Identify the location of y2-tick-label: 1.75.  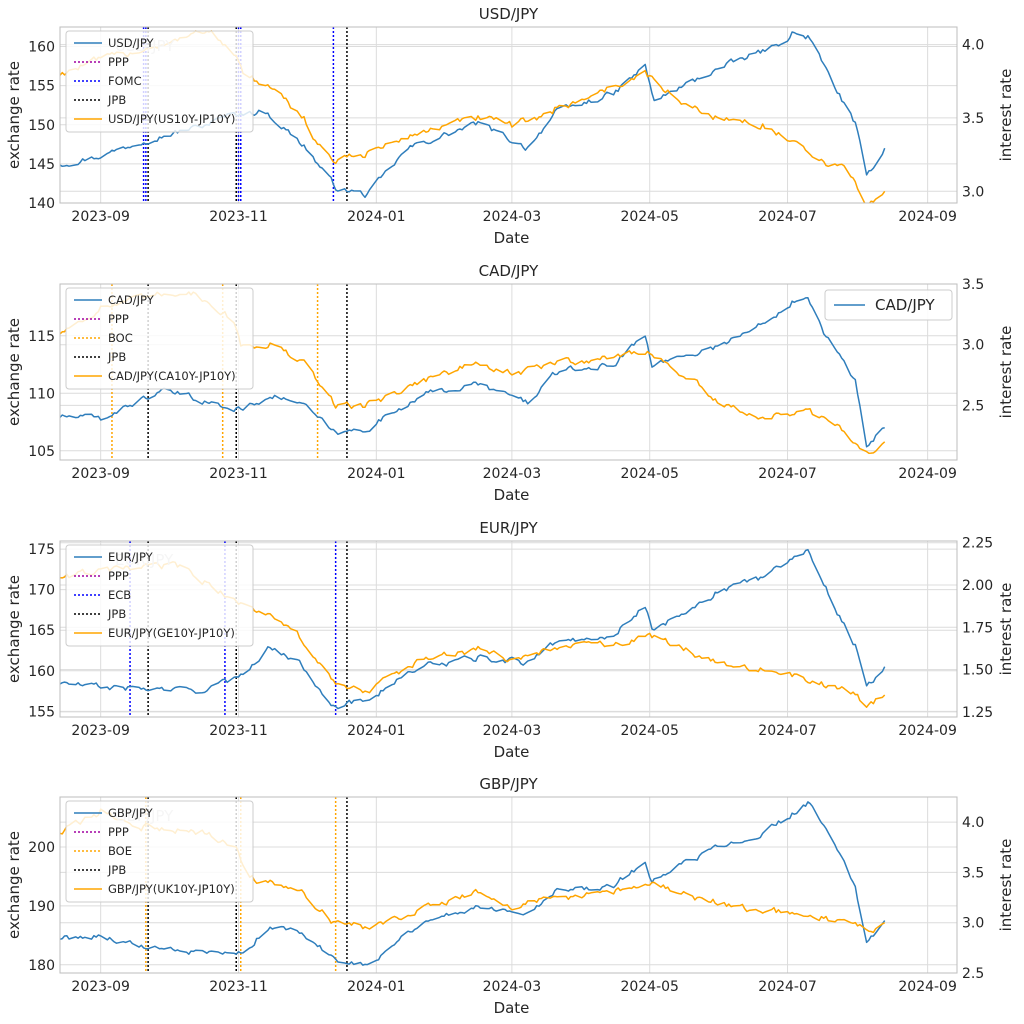
(977, 628).